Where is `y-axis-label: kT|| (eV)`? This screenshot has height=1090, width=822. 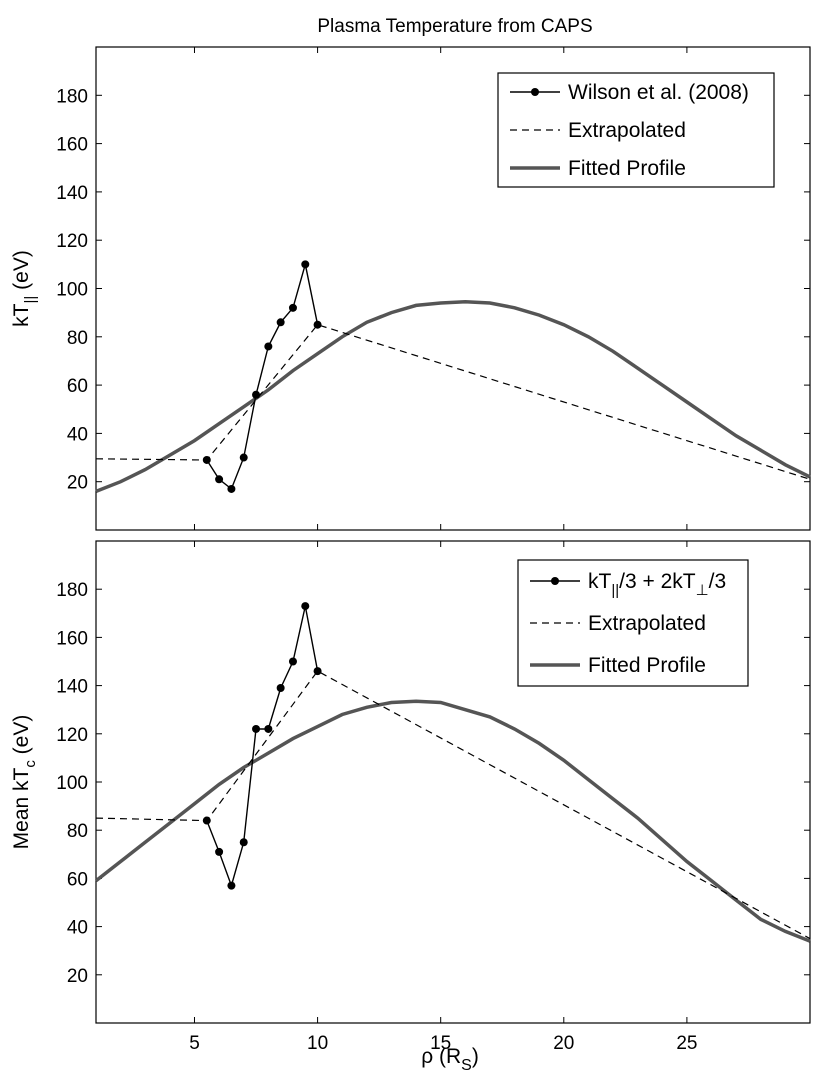 y-axis-label: kT|| (eV) is located at coordinates (24, 288).